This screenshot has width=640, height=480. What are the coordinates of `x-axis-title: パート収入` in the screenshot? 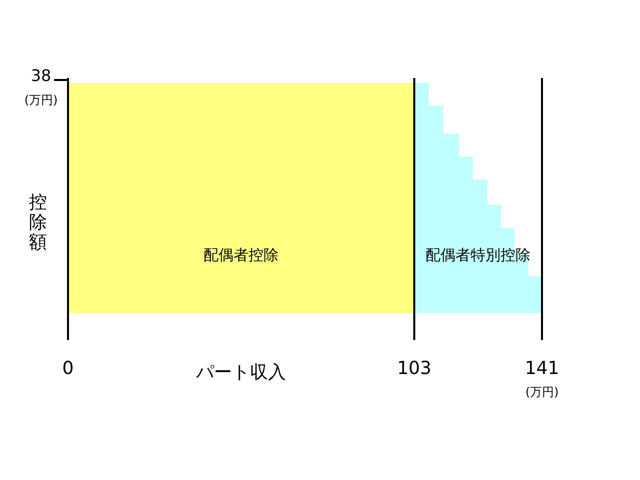 It's located at (240, 372).